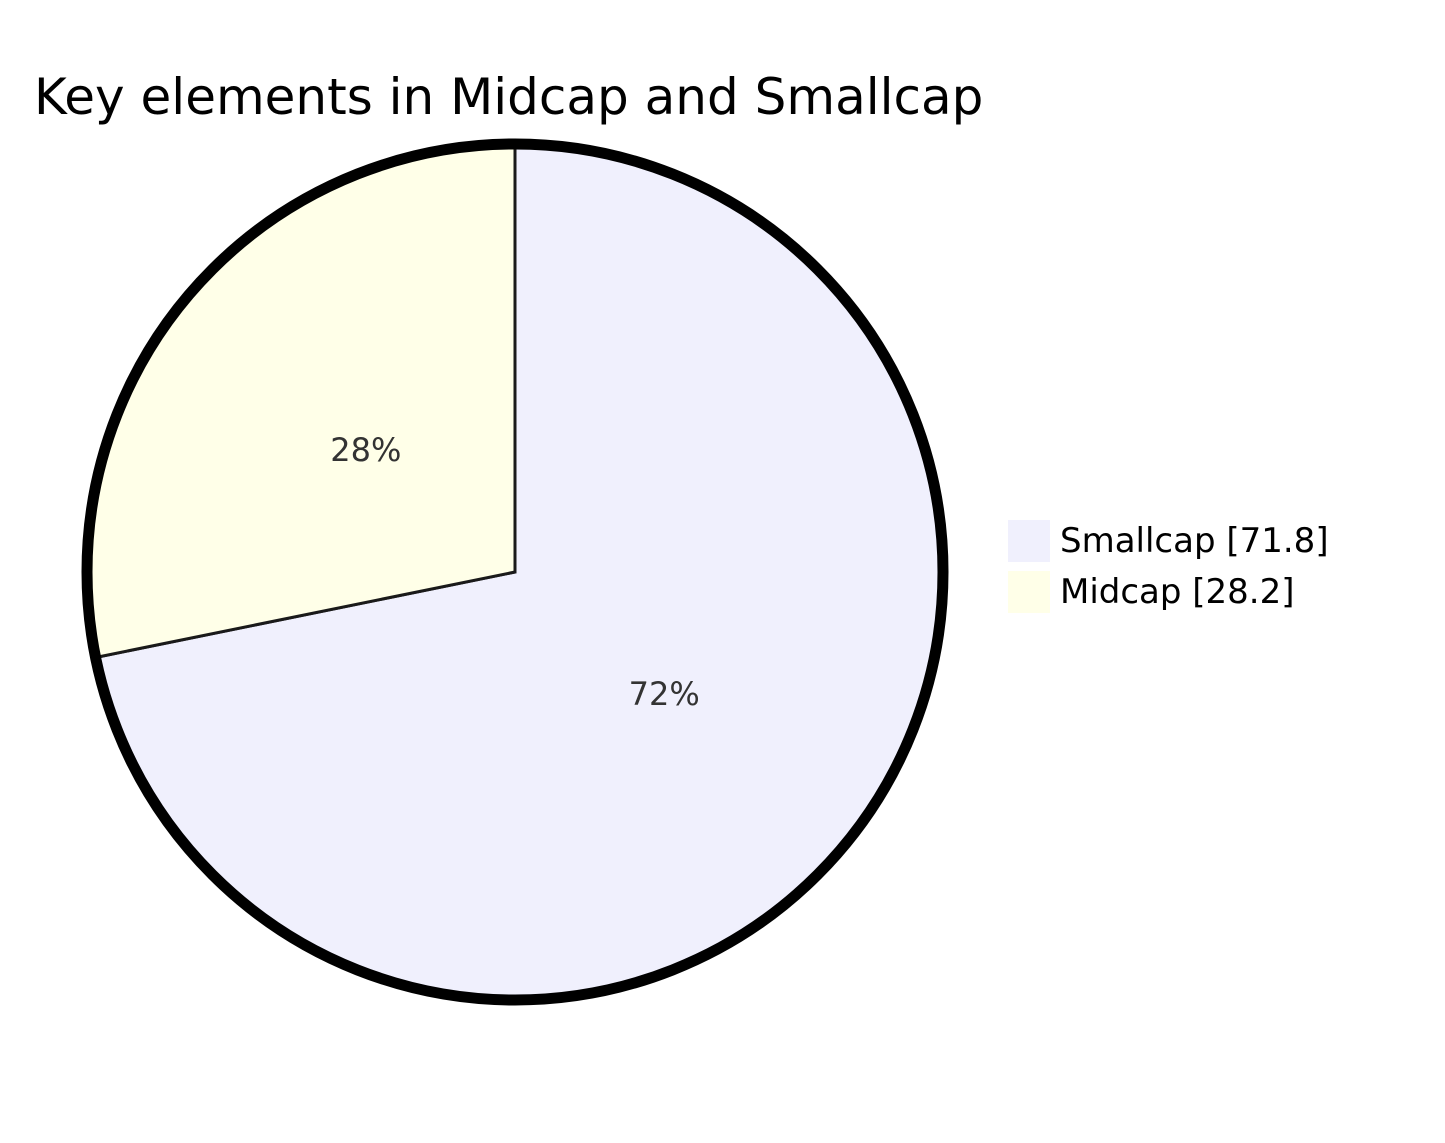  Describe the element at coordinates (1029, 592) in the screenshot. I see `legend-swatch-midcap` at that location.